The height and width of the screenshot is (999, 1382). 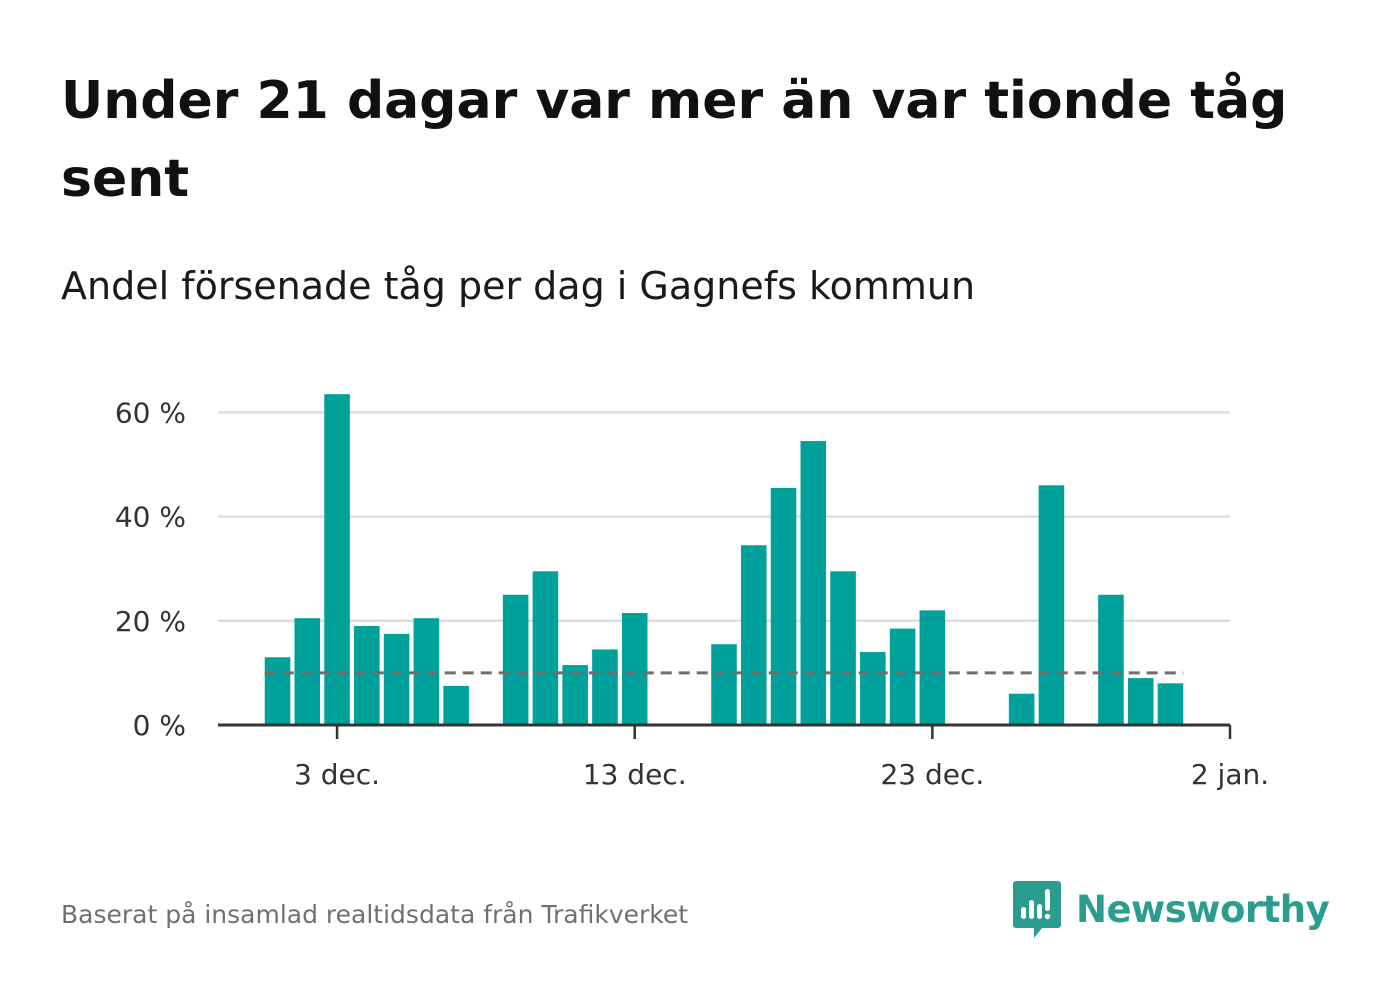 I want to click on x-tick-label: 2 jan., so click(x=1230, y=774).